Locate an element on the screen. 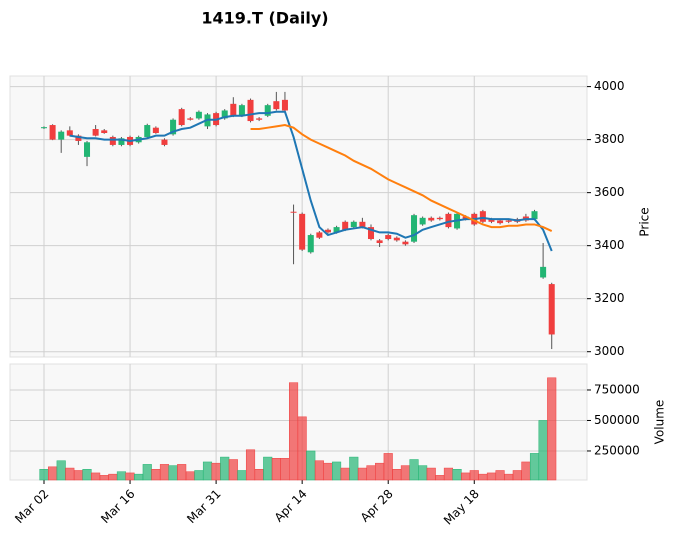 The width and height of the screenshot is (677, 545). y-axis-label: Price is located at coordinates (645, 221).